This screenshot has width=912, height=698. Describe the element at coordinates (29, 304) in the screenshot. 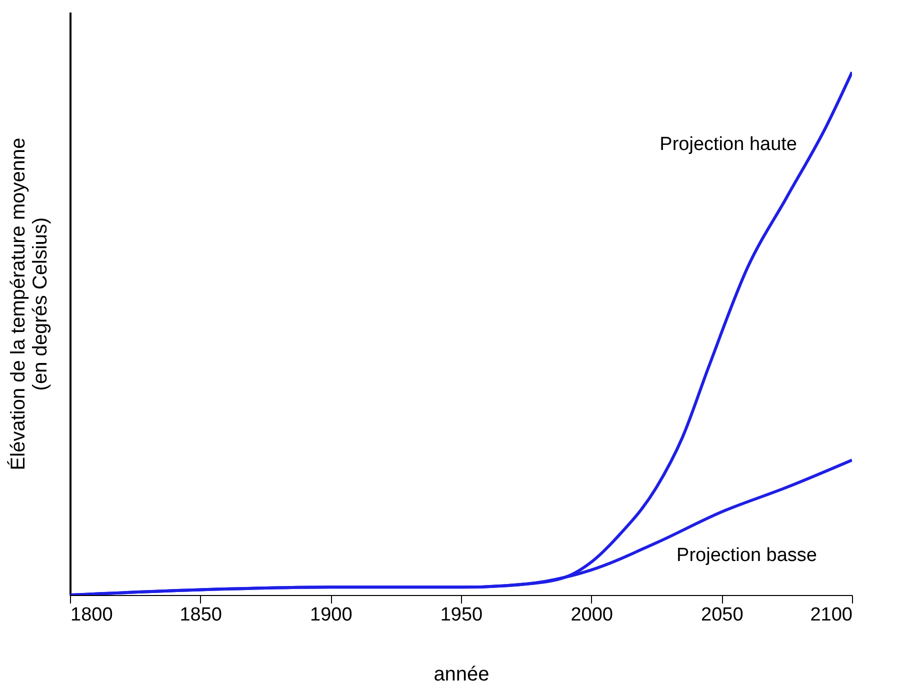

I see `y-axis-title: Élévation de la température moyenne (en degrés Celsius)` at that location.